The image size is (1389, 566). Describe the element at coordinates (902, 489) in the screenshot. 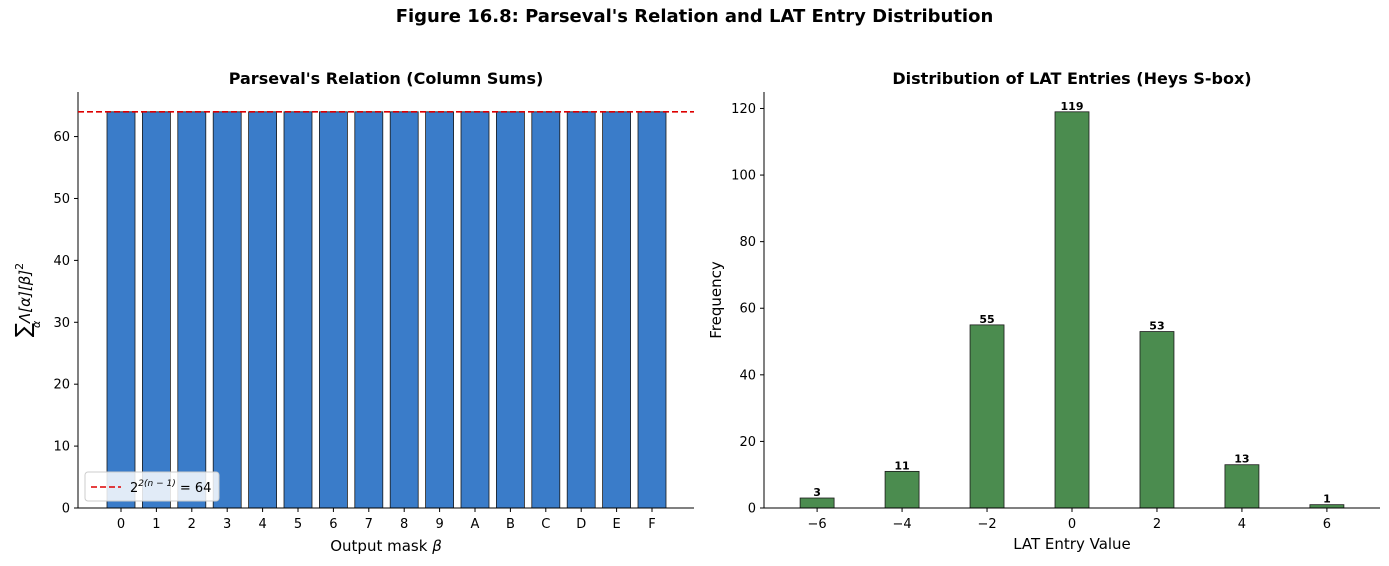

I see `bar-−4` at that location.